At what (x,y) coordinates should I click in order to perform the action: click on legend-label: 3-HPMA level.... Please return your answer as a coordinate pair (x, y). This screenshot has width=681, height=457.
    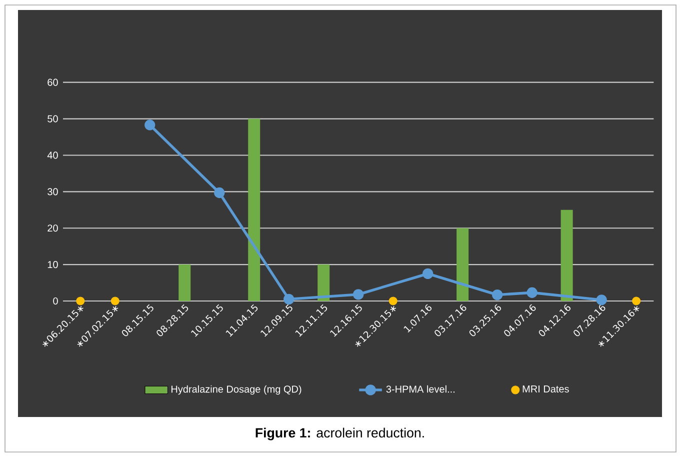
    Looking at the image, I should click on (420, 389).